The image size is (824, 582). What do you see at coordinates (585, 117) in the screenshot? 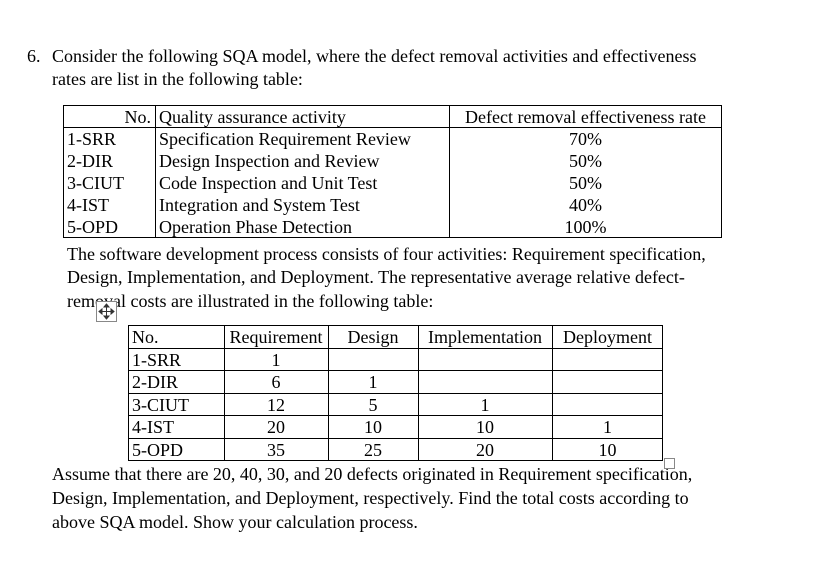
I see `table-header: Defect removal effectiveness rate` at bounding box center [585, 117].